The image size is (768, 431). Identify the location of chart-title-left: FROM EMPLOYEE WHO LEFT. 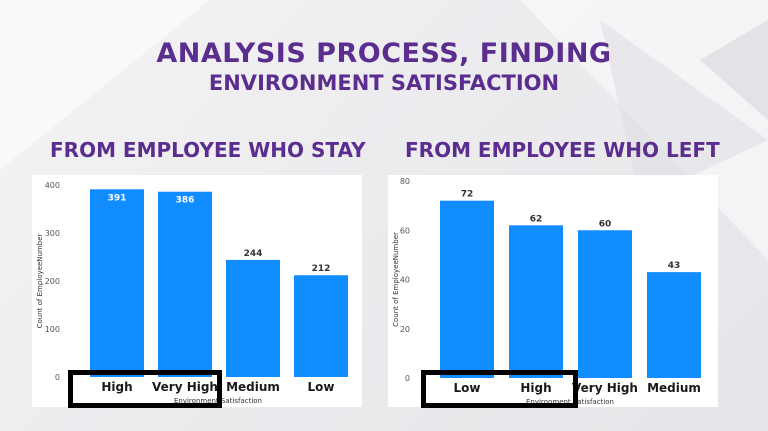
(562, 150).